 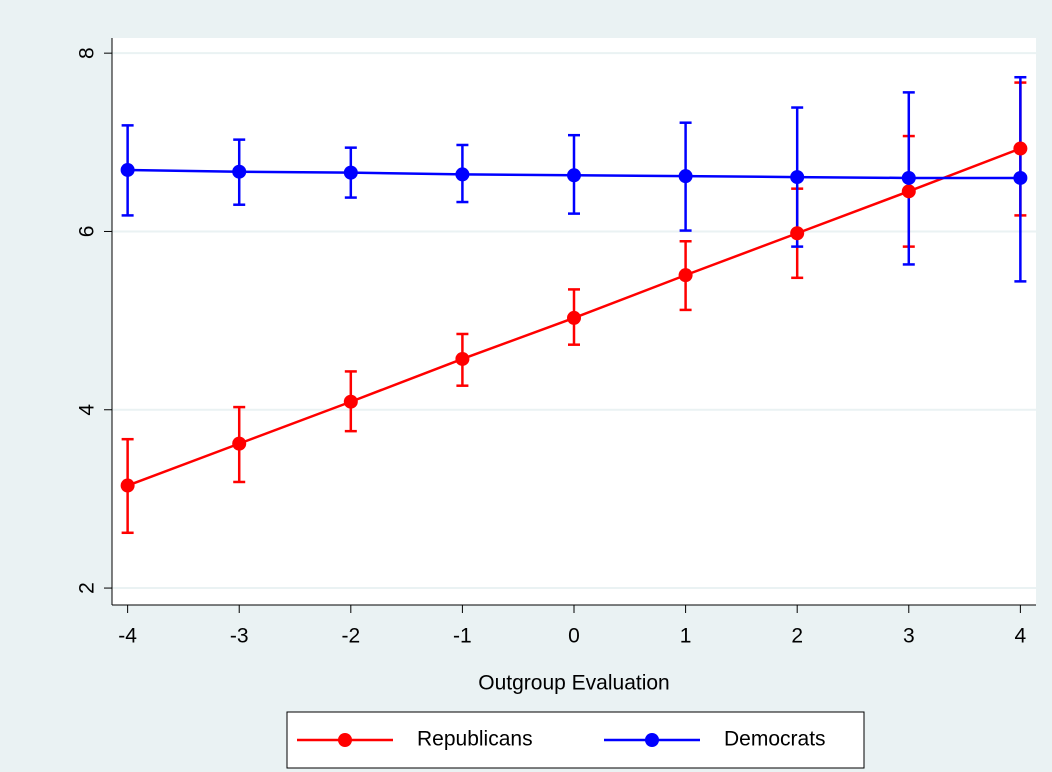 I want to click on y-tick-label: 8, so click(x=87, y=53).